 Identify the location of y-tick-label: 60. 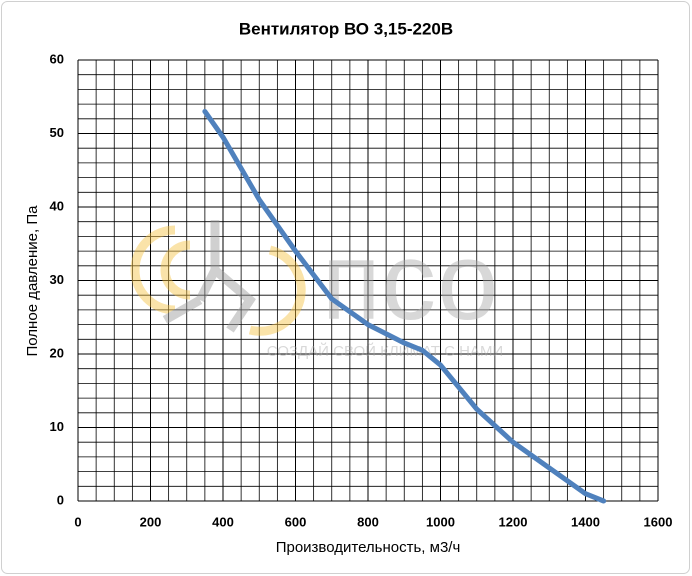
(57, 58).